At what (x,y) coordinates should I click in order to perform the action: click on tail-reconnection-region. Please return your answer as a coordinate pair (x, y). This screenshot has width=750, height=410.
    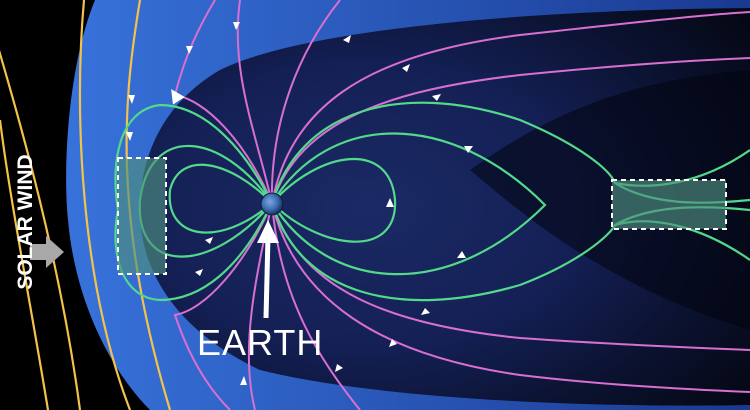
    Looking at the image, I should click on (669, 204).